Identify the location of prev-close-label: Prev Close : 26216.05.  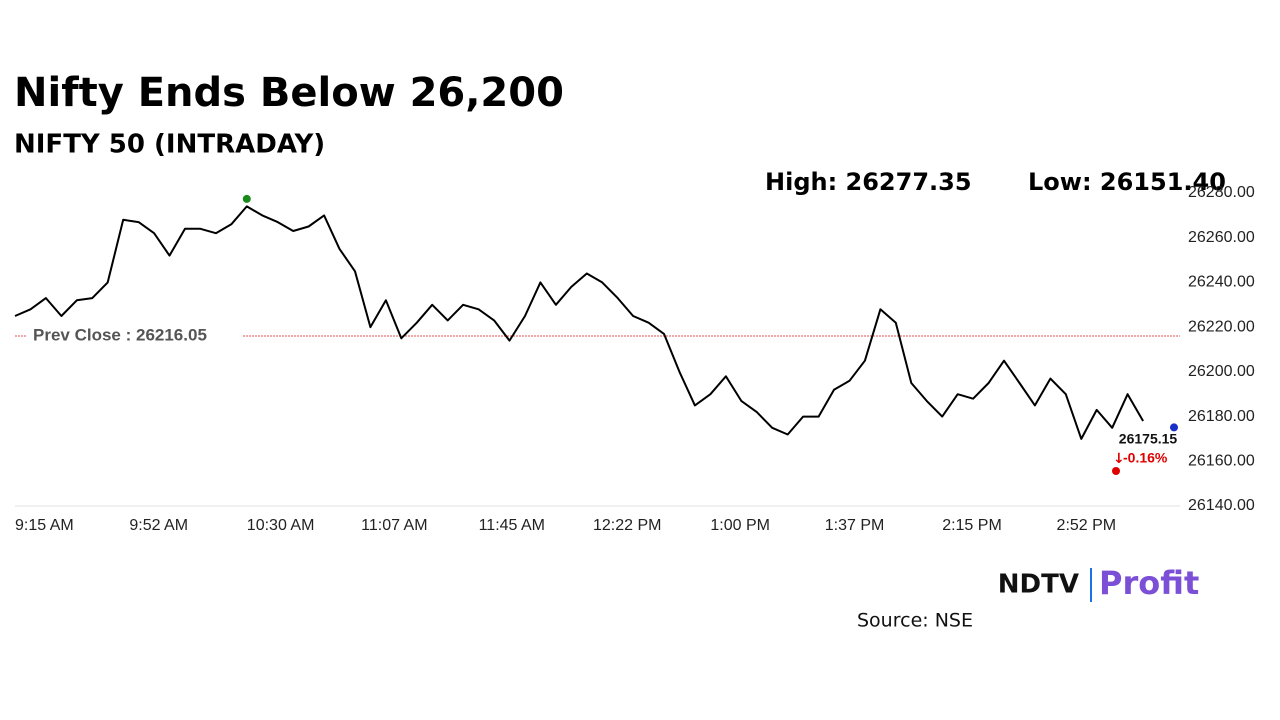
(120, 334).